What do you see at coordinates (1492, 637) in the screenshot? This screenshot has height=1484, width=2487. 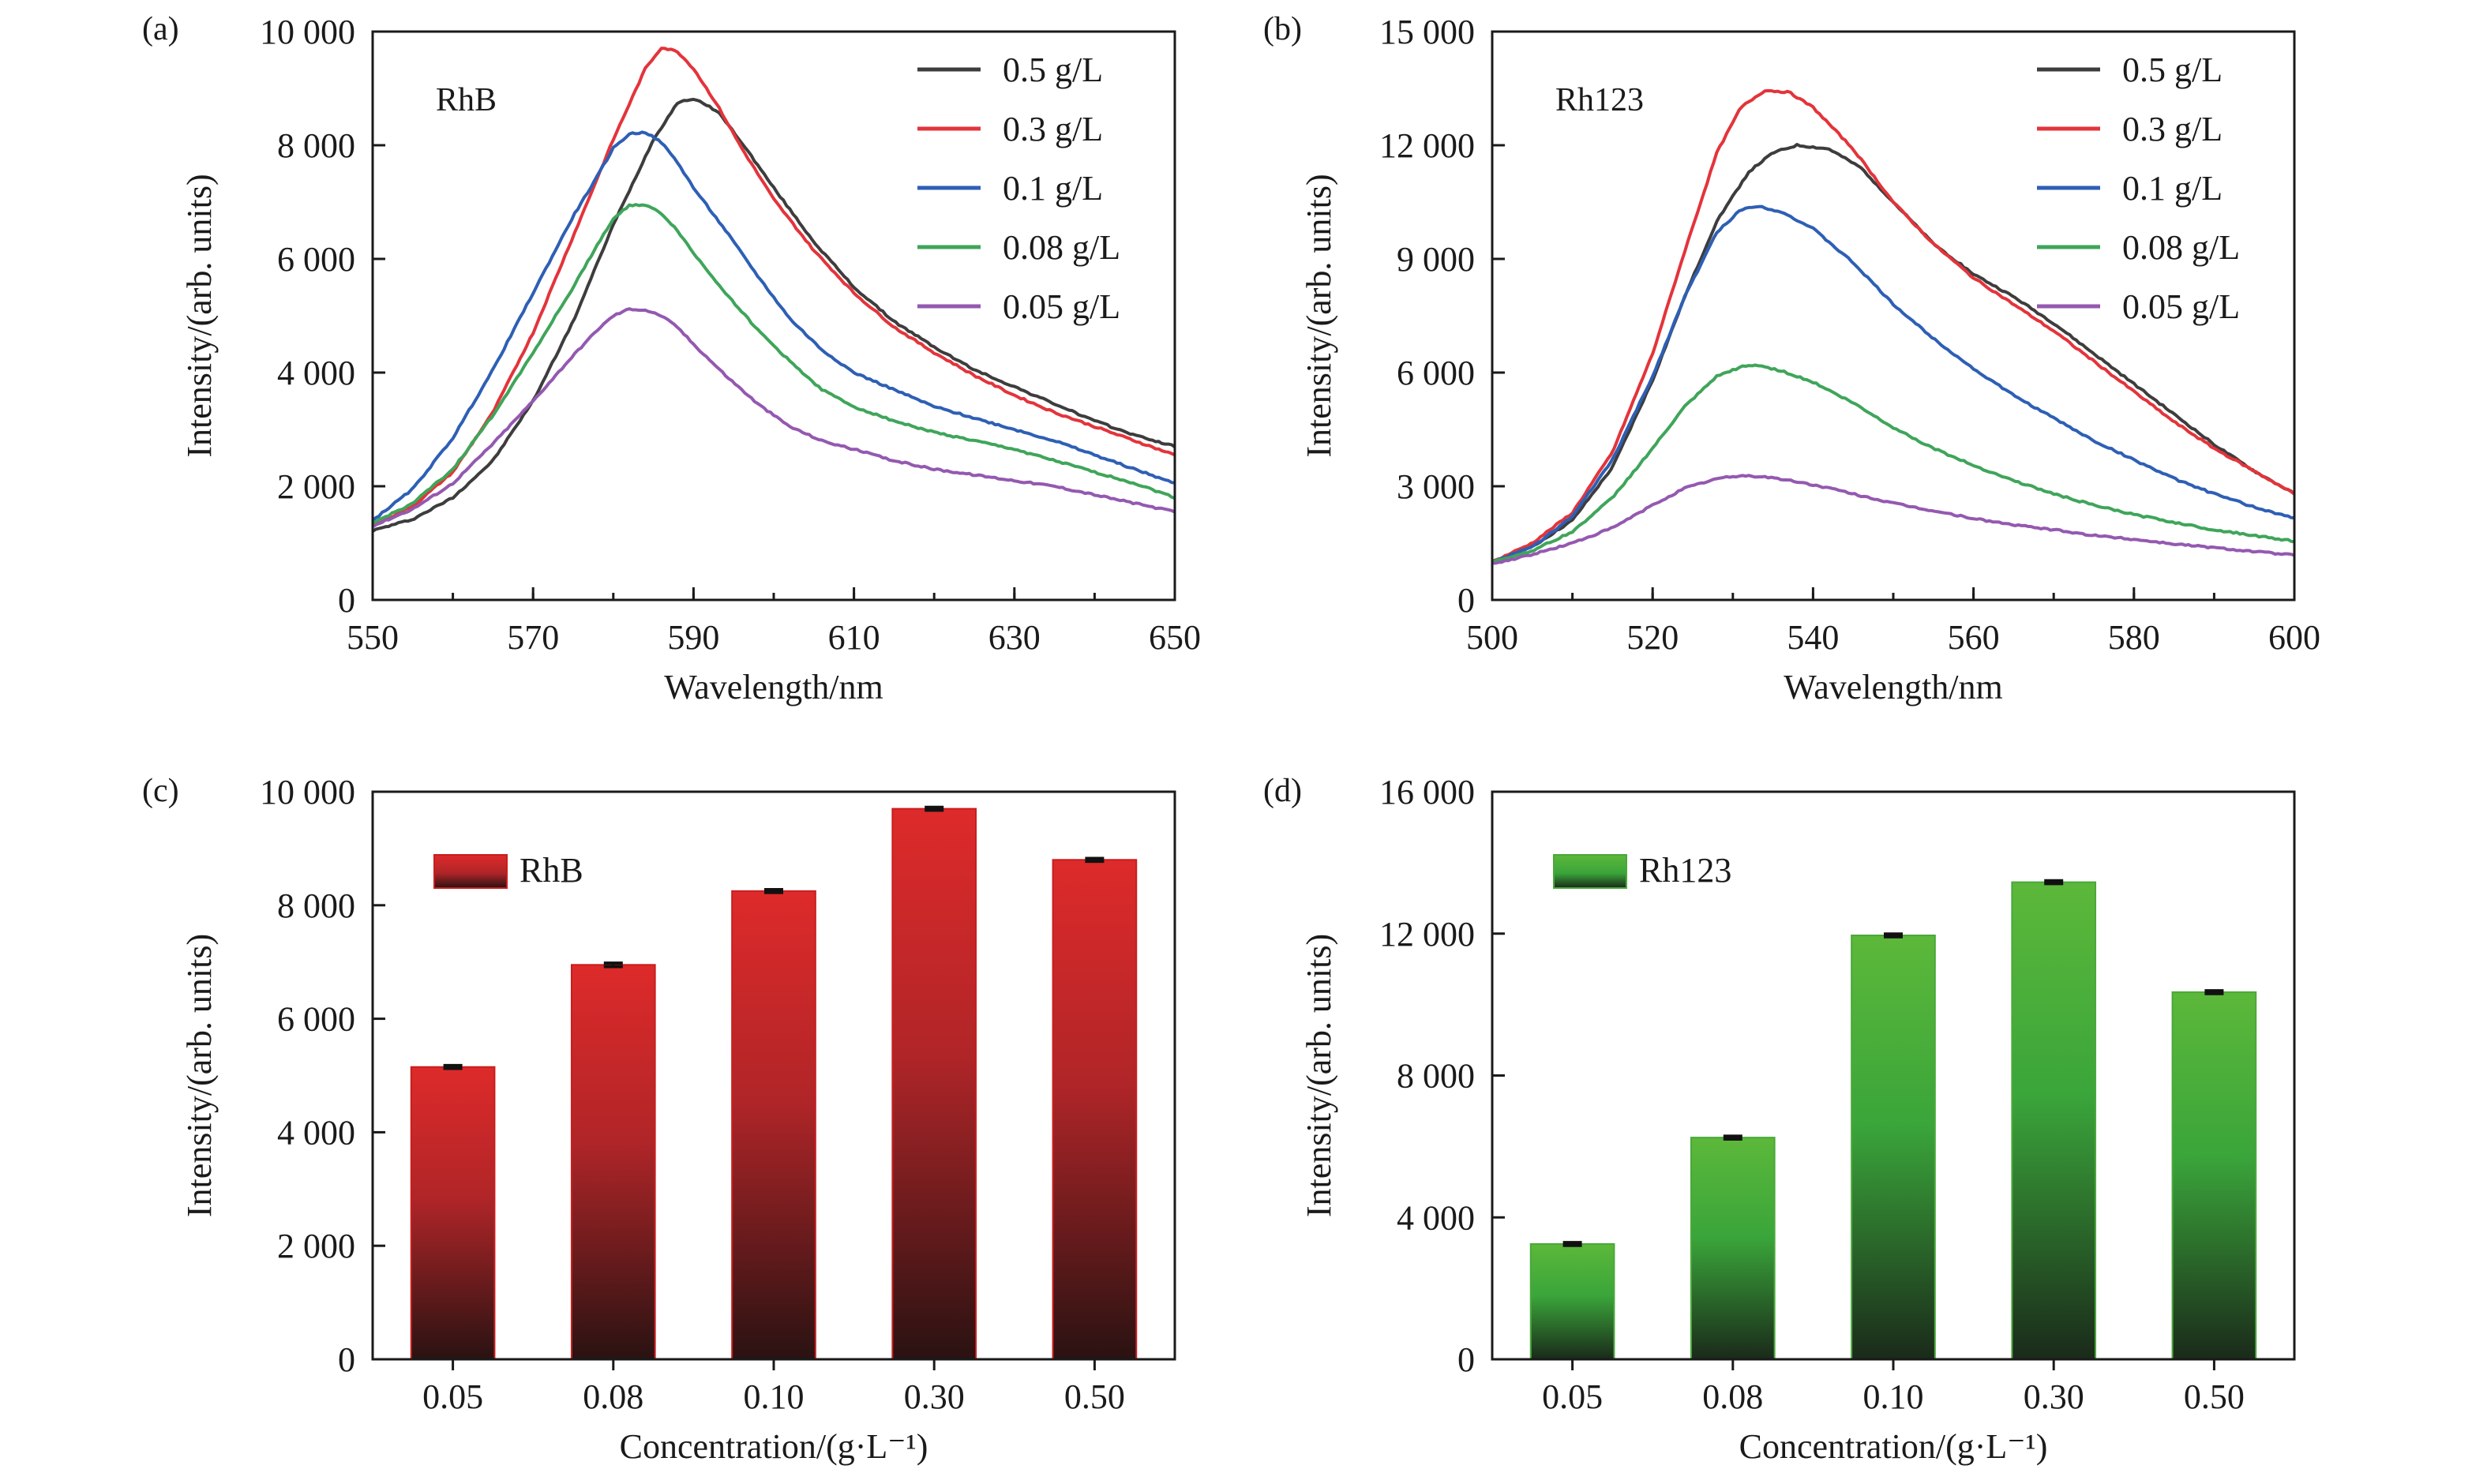 I see `x-tick-label: 500` at bounding box center [1492, 637].